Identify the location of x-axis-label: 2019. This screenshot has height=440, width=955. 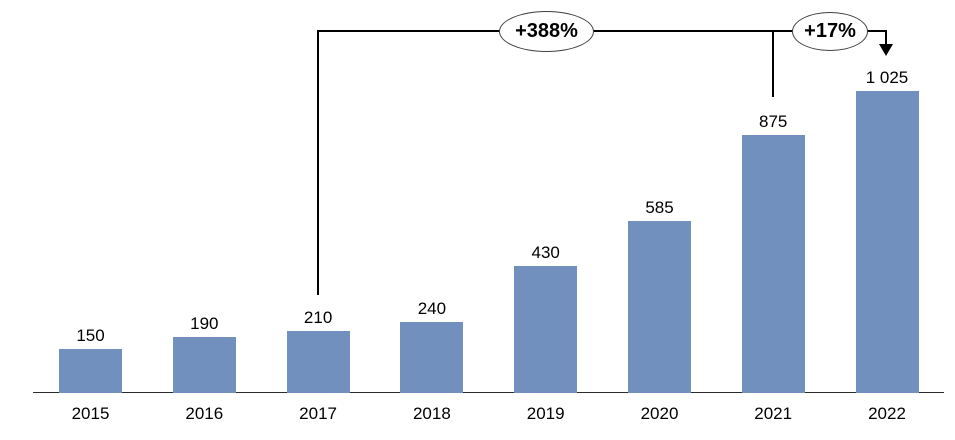
(545, 413).